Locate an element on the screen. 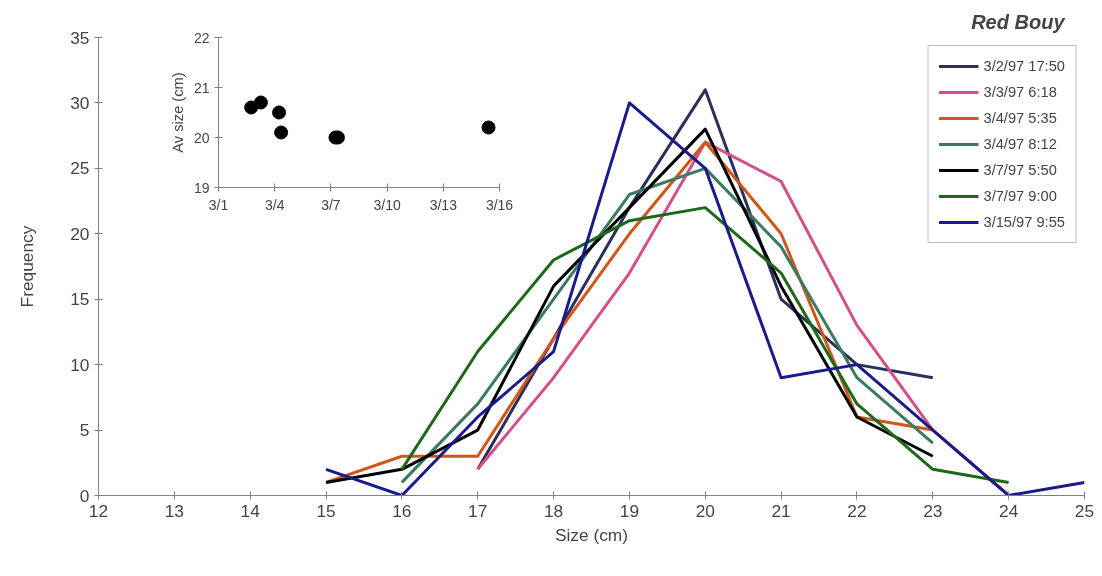 This screenshot has height=576, width=1102. x-tick-label: 18 is located at coordinates (553, 510).